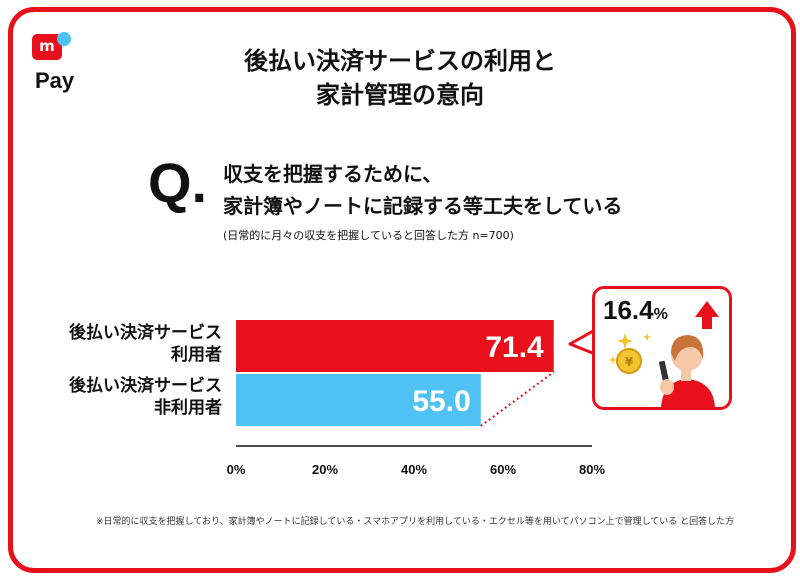 This screenshot has height=578, width=800. Describe the element at coordinates (400, 61) in the screenshot. I see `title-line-1: 後払い決済サービスの利用と` at that location.